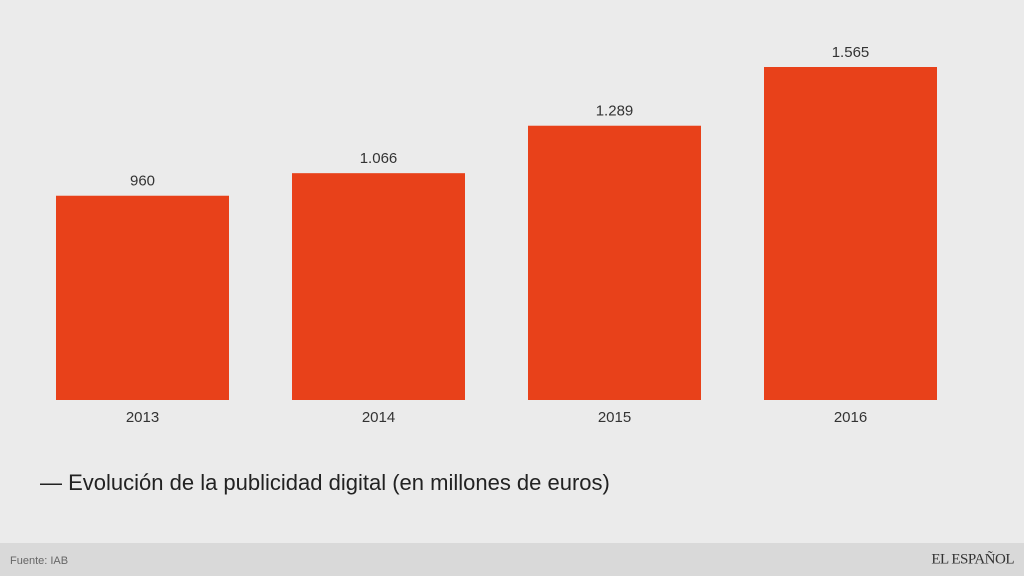 This screenshot has height=576, width=1024. What do you see at coordinates (379, 158) in the screenshot?
I see `value-label: 1.066` at bounding box center [379, 158].